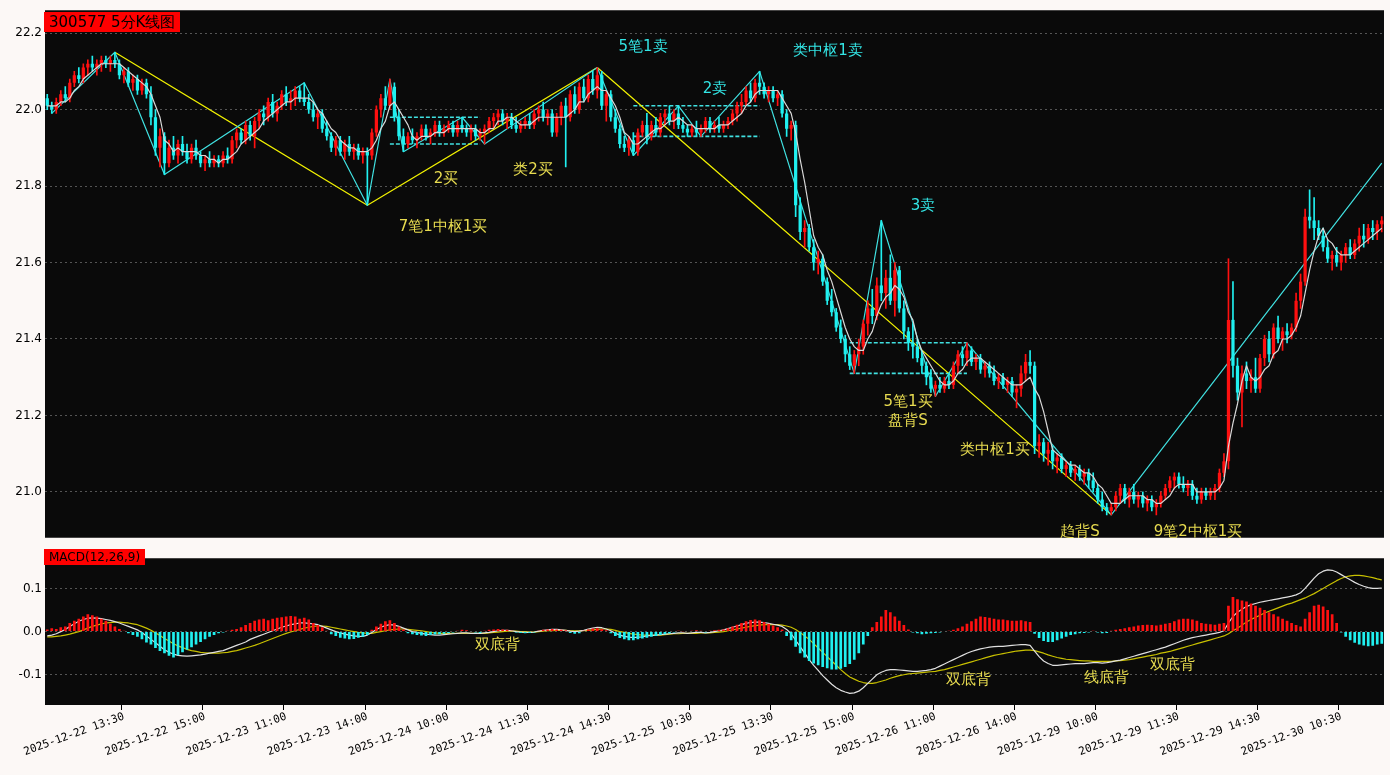 Image resolution: width=1390 pixels, height=775 pixels. What do you see at coordinates (828, 49) in the screenshot?
I see `annotation: 类中枢1卖` at bounding box center [828, 49].